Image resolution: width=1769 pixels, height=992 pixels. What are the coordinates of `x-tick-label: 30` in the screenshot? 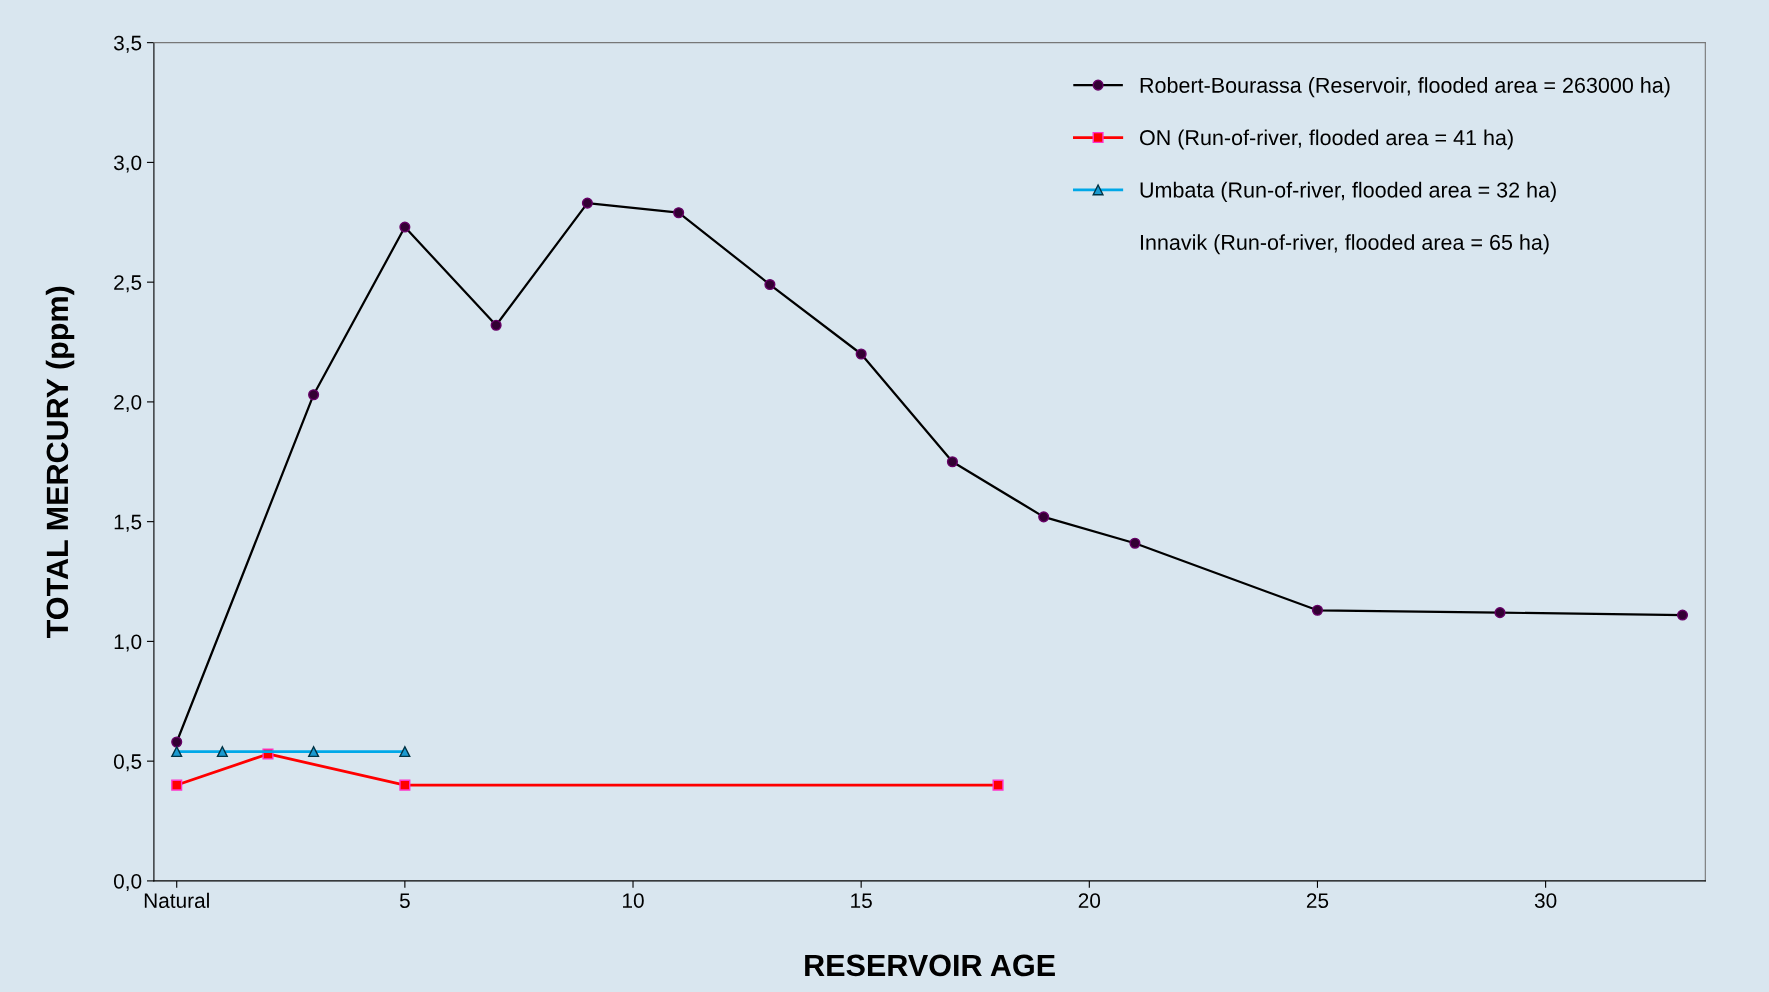 It's located at (1545, 900).